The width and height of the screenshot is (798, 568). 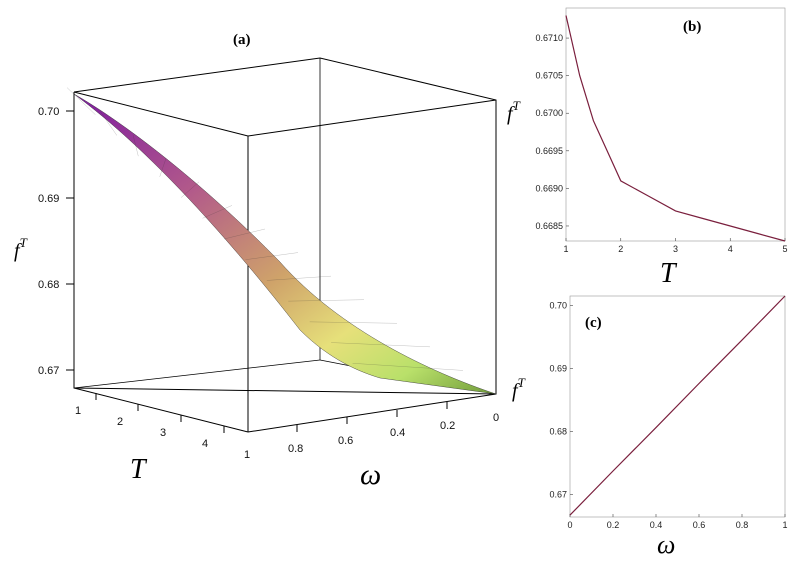 What do you see at coordinates (78, 411) in the screenshot?
I see `t-tick-label: 1` at bounding box center [78, 411].